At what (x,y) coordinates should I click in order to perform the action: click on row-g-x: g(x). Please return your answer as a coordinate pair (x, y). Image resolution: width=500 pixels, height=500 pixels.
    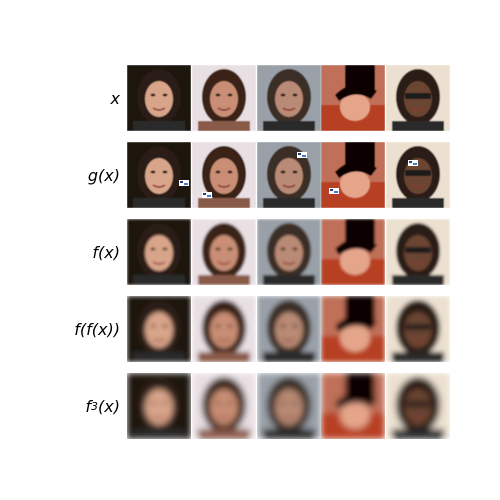
    Looking at the image, I should click on (250, 175).